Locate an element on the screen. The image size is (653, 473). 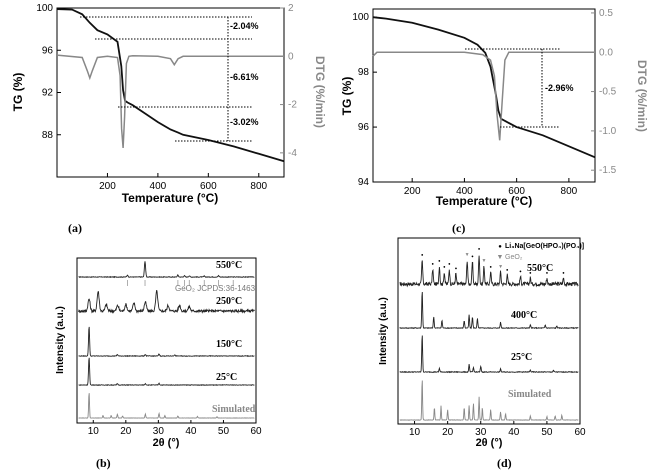
panel-d-x-ticks: 10 20 30 40 50 60 is located at coordinates (497, 429).